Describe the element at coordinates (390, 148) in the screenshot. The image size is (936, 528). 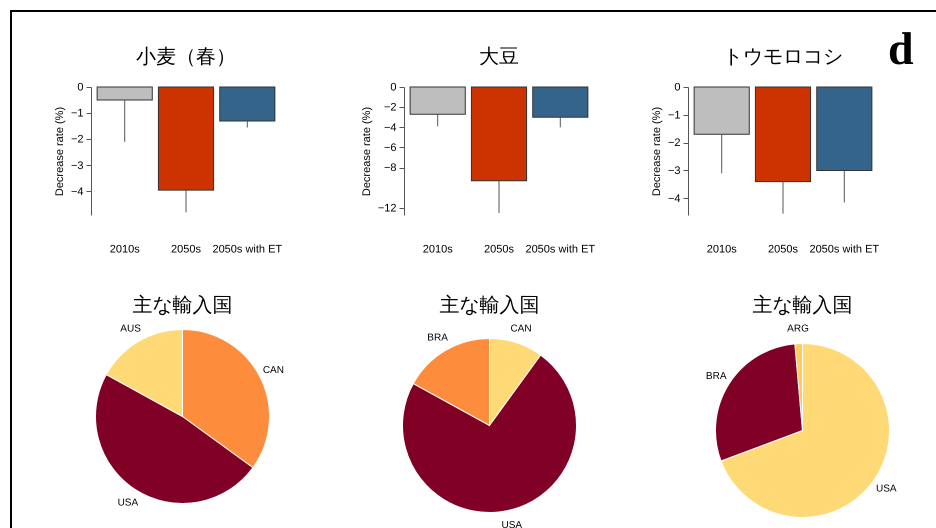
I see `y-tick-label: −6` at that location.